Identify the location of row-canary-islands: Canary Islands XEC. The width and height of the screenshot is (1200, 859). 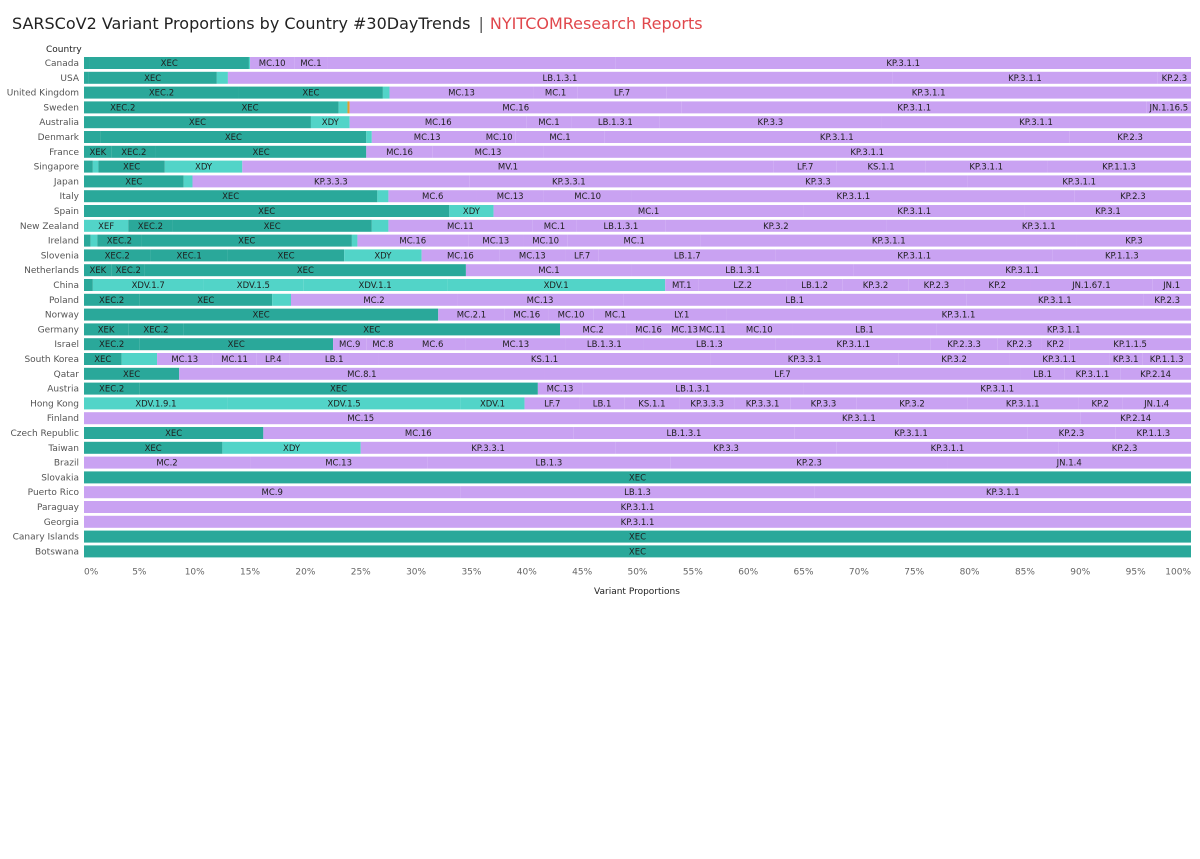
(602, 536).